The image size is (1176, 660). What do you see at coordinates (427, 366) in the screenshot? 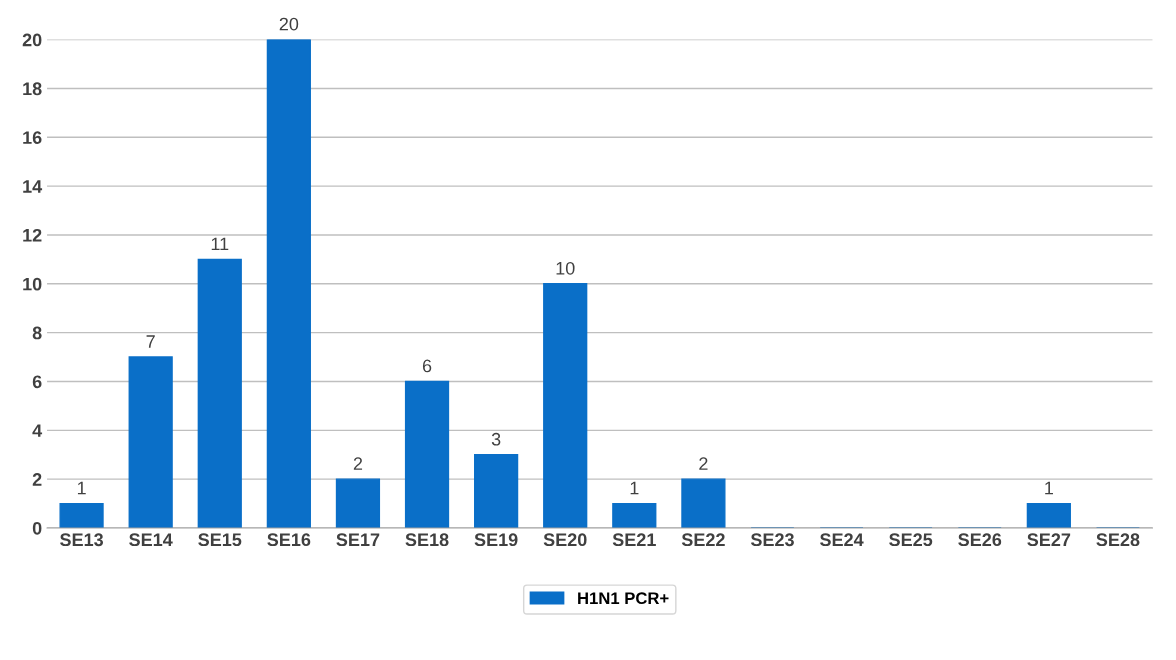
I see `data-label: 6` at bounding box center [427, 366].